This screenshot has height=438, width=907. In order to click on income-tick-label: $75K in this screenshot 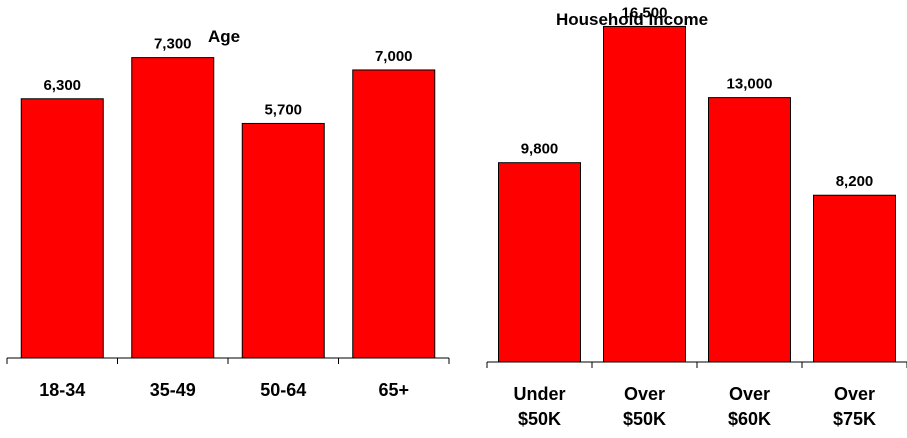, I will do `click(854, 419)`.